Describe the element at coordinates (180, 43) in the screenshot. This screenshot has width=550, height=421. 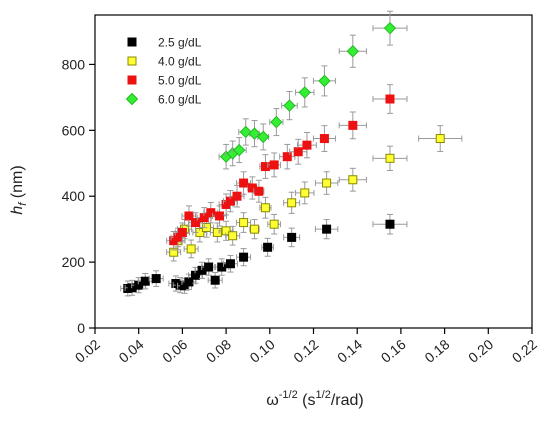
I see `legend-label: 2.5 g/dL` at that location.